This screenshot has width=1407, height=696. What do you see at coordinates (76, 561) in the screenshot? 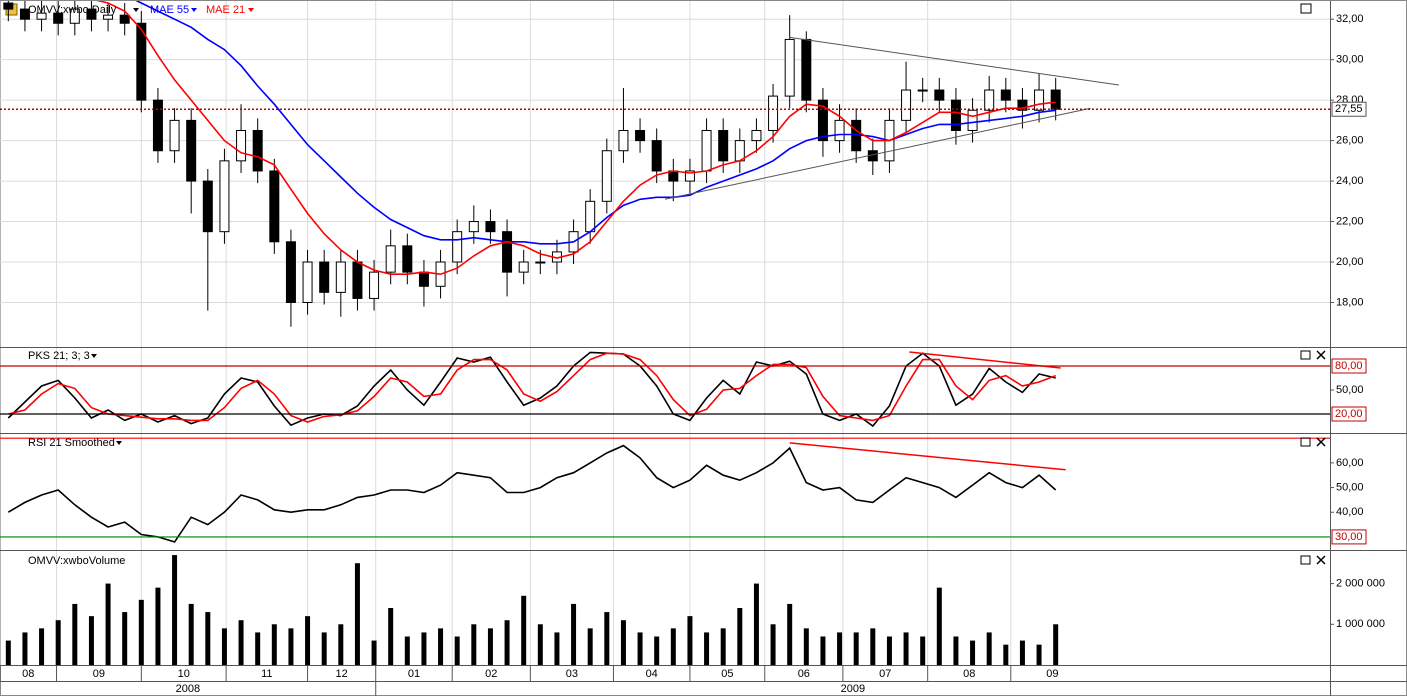
I see `panel-title: OMVV:xwboVolume` at bounding box center [76, 561].